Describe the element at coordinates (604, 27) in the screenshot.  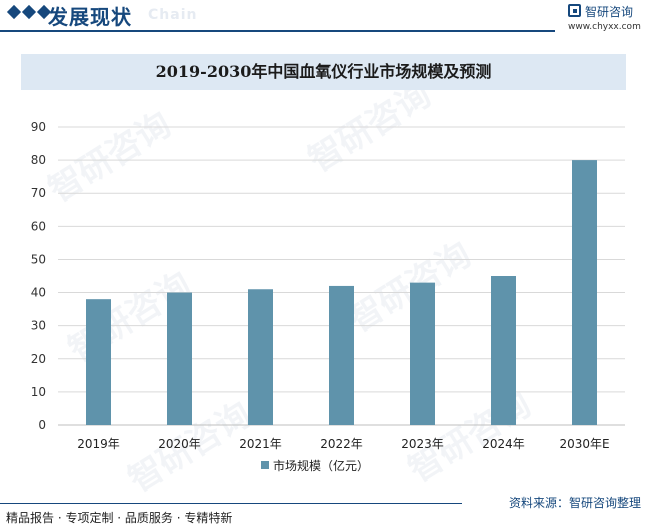
I see `brand-url: www.chyxx.com` at that location.